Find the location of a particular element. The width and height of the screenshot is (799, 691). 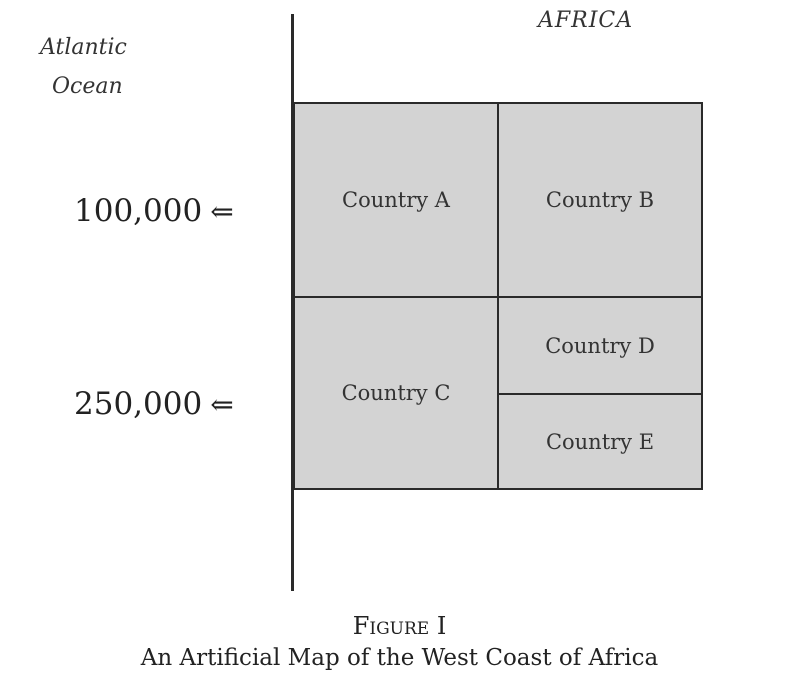

country-c-label: Country C is located at coordinates (396, 393).